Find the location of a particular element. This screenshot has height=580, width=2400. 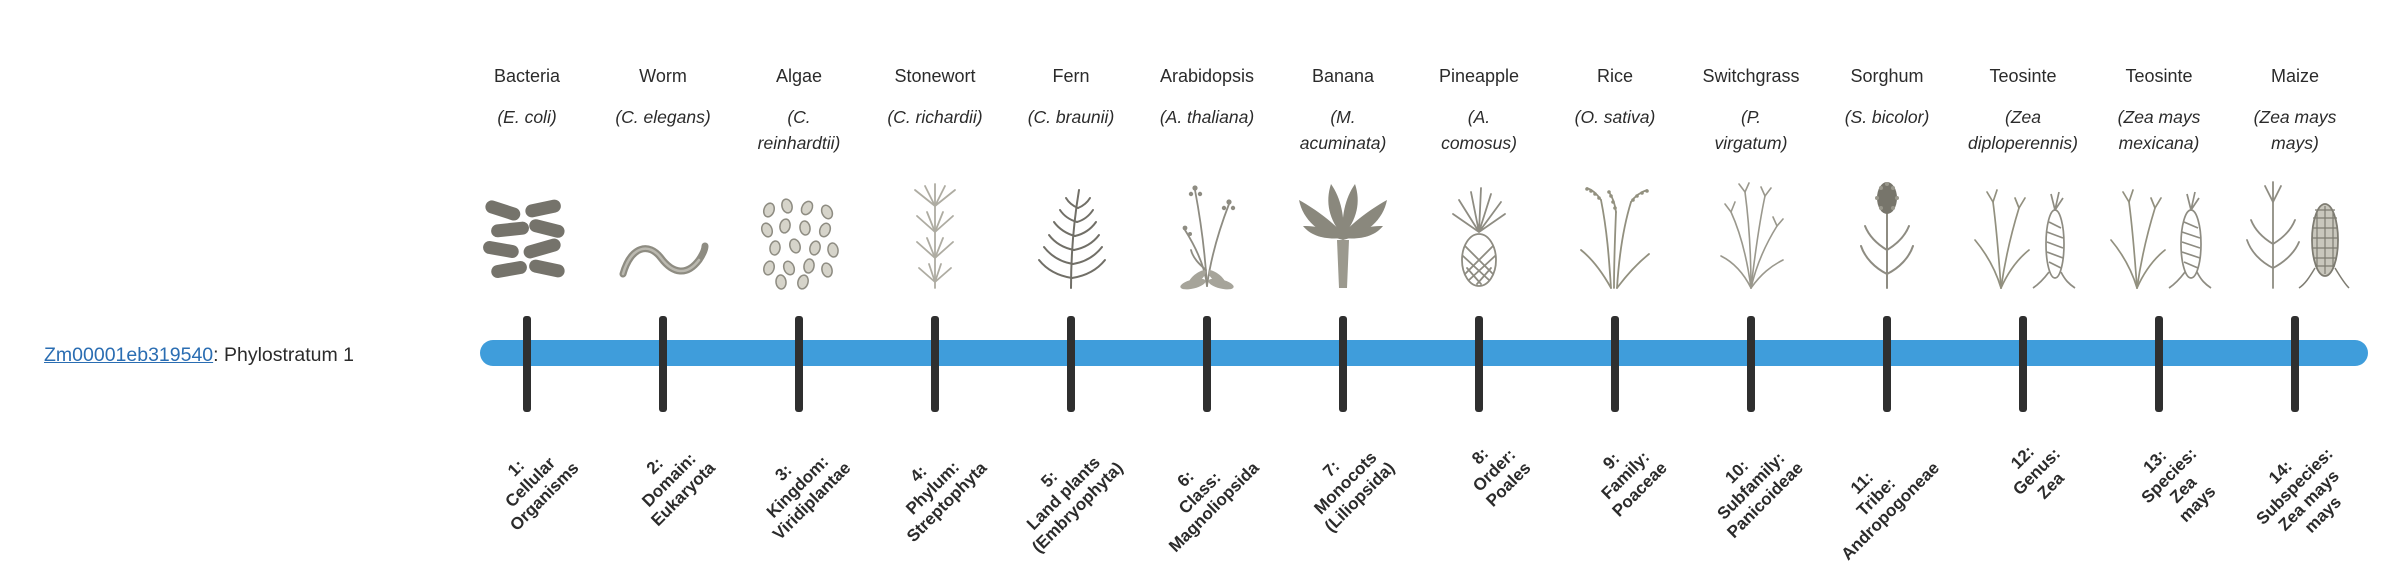

taxon-scientific-name: (M. acuminata) is located at coordinates (1343, 130).